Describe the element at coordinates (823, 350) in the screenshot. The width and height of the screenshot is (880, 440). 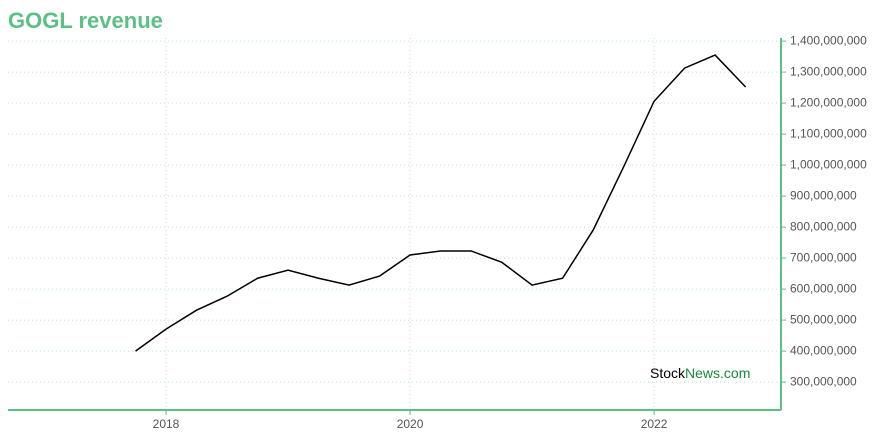
I see `y-tick-label: 400,000,000` at that location.